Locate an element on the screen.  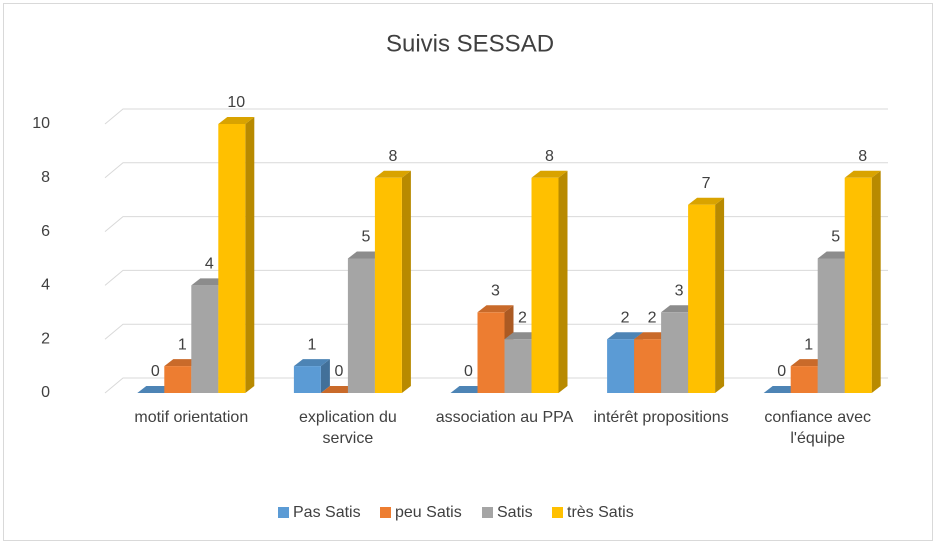
legend-label: Pas Satis is located at coordinates (327, 512).